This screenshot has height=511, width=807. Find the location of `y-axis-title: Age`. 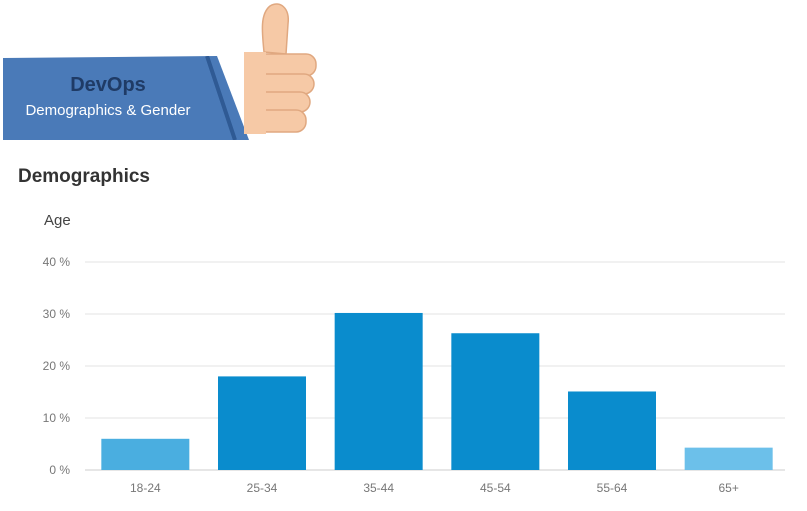

y-axis-title: Age is located at coordinates (57, 220).